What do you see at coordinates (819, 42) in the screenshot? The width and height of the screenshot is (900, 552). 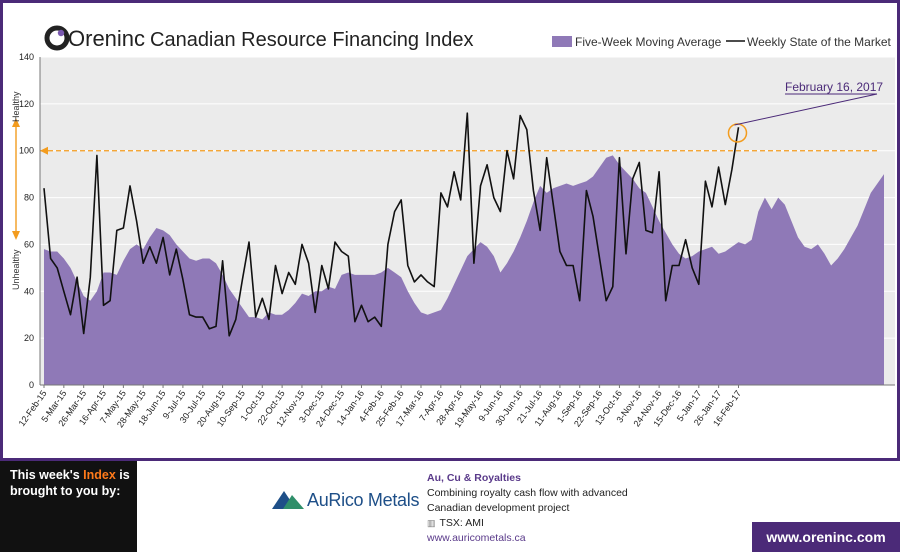 I see `legend-label-line: Weekly State of the Market` at bounding box center [819, 42].